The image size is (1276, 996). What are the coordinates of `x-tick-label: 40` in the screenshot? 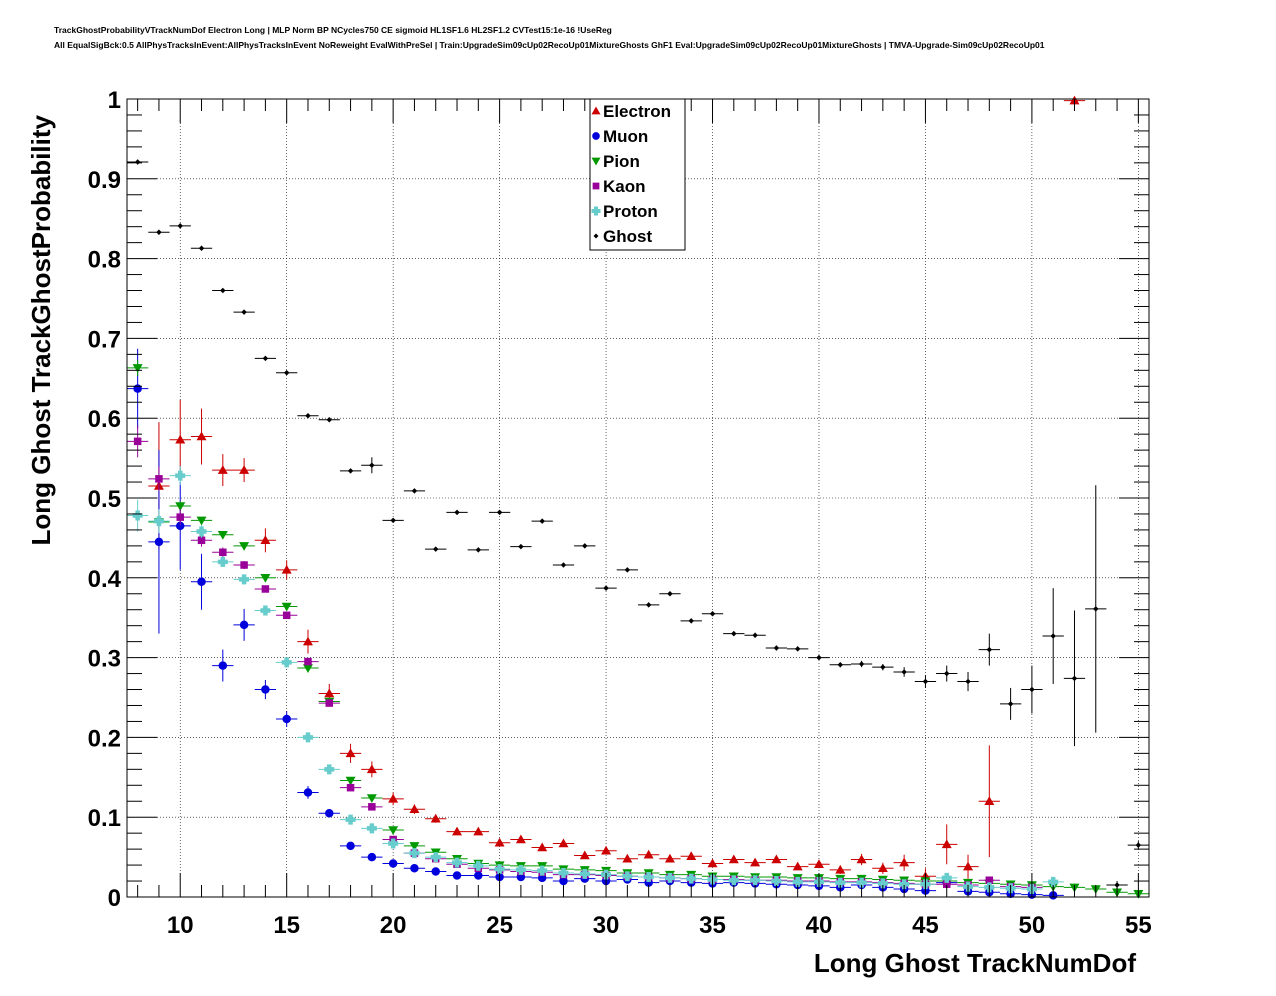 It's located at (819, 925).